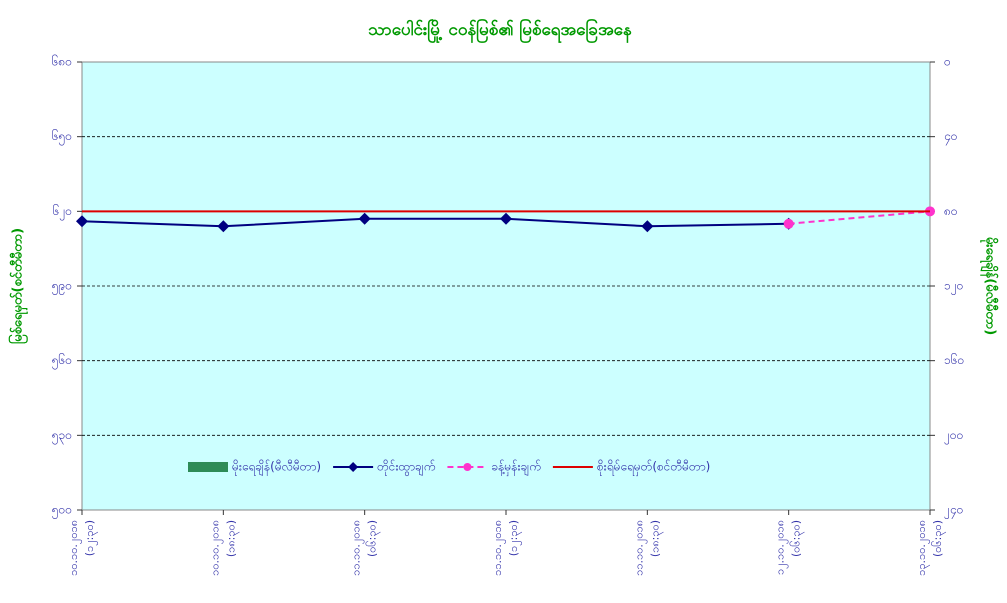 The image size is (1007, 603). What do you see at coordinates (276, 468) in the screenshot?
I see `legend-label: မိုးရေချိန်(မီလီမီတာ)` at bounding box center [276, 468].